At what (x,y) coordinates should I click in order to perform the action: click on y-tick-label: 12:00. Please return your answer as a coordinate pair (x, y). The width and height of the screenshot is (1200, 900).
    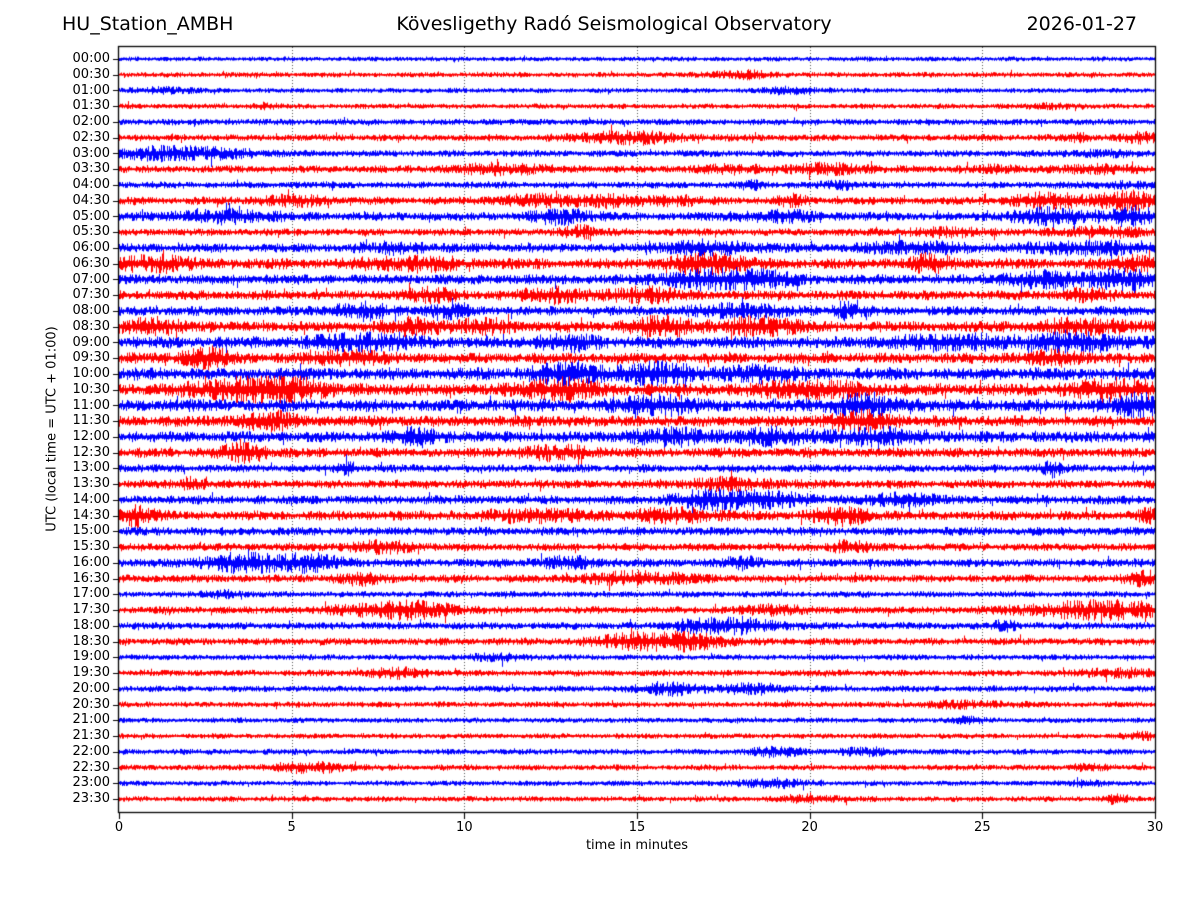
    Looking at the image, I should click on (91, 436).